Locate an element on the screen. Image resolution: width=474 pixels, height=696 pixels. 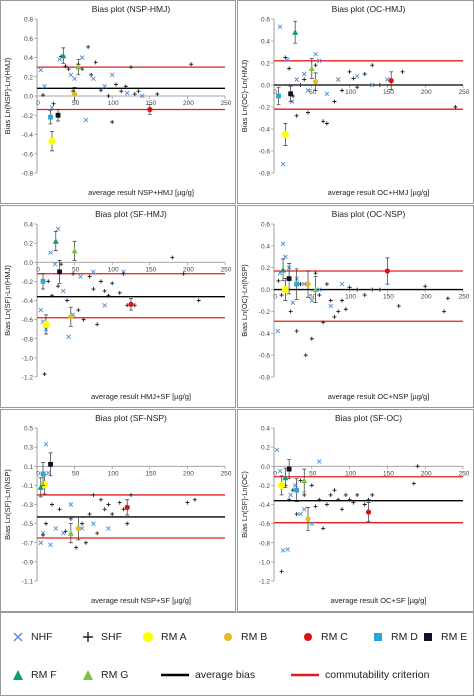
legend-item-rm-f: RM F is located at coordinates (34, 675).